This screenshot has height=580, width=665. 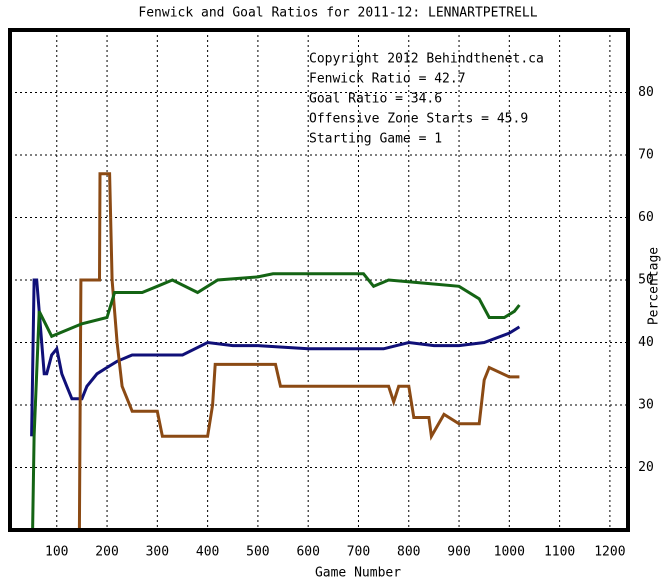 What do you see at coordinates (358, 573) in the screenshot?
I see `x-axis-label: Game Number` at bounding box center [358, 573].